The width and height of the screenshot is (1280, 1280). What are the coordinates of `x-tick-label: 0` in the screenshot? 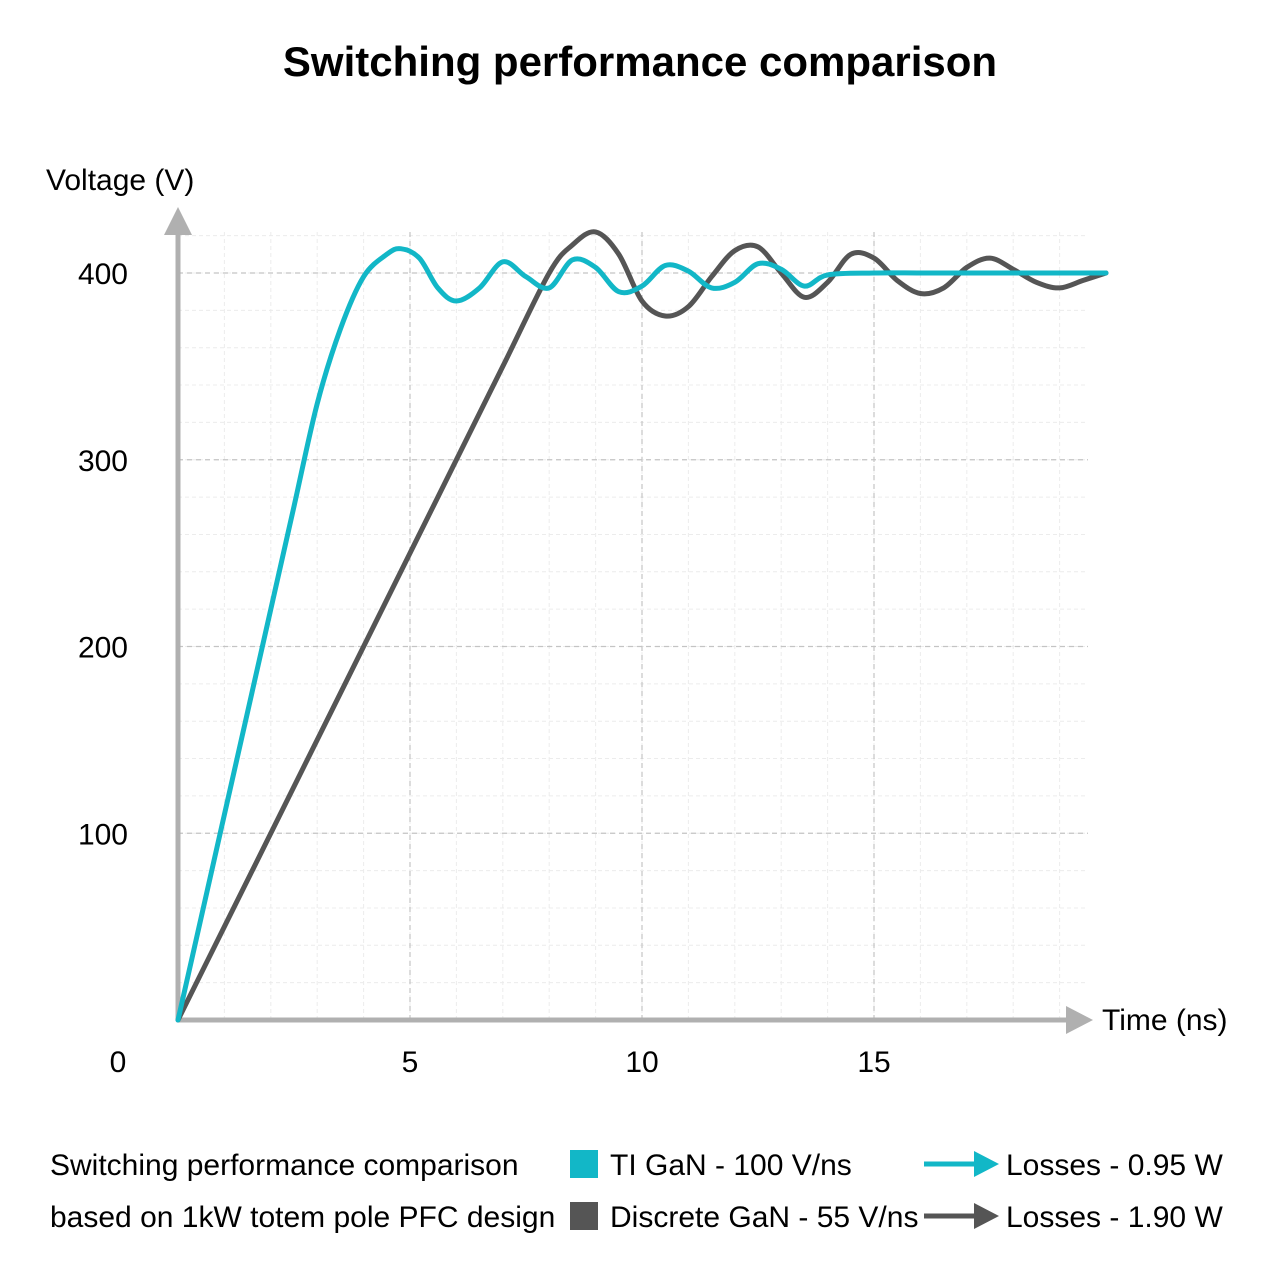 It's located at (118, 1062).